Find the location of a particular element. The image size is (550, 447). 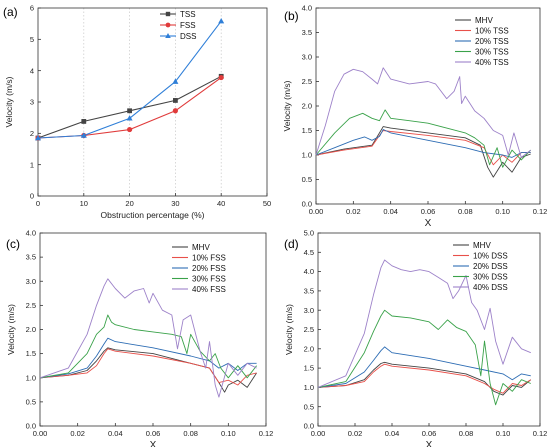

legend-label: 40% TSS is located at coordinates (492, 62).